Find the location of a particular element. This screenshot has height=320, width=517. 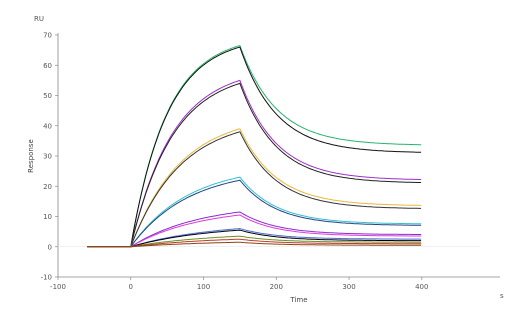

y-tick-label: 30 is located at coordinates (47, 157).